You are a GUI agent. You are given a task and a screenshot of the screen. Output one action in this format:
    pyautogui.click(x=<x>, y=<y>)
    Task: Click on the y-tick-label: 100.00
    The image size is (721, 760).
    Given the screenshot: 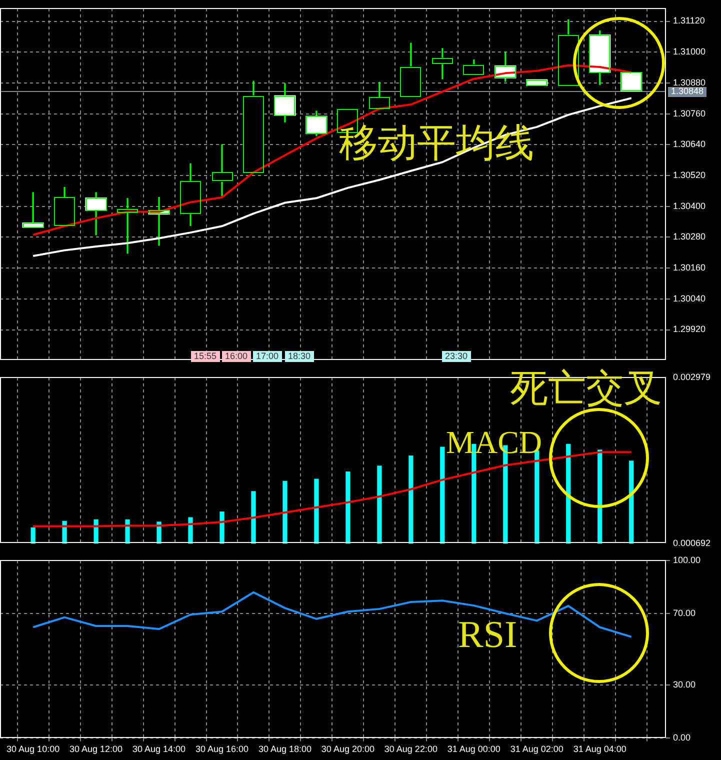 What is the action you would take?
    pyautogui.click(x=687, y=559)
    